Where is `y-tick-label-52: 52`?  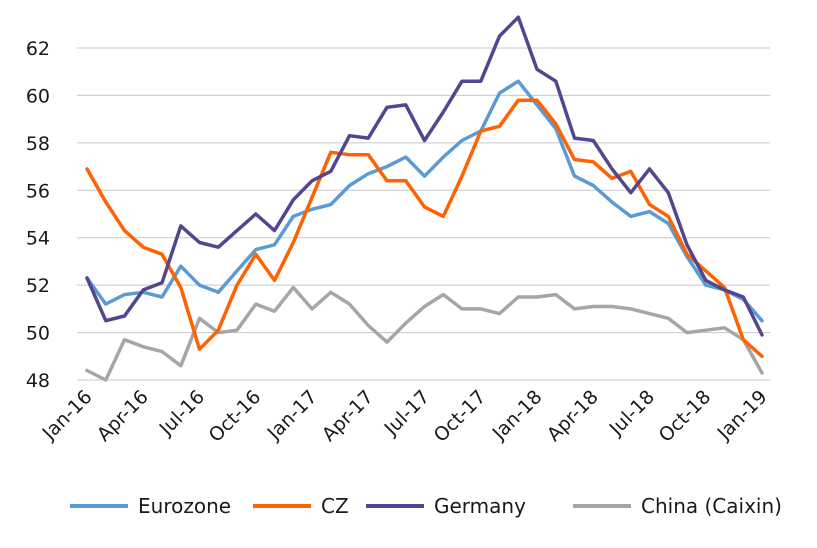
y-tick-label-52: 52 is located at coordinates (38, 286).